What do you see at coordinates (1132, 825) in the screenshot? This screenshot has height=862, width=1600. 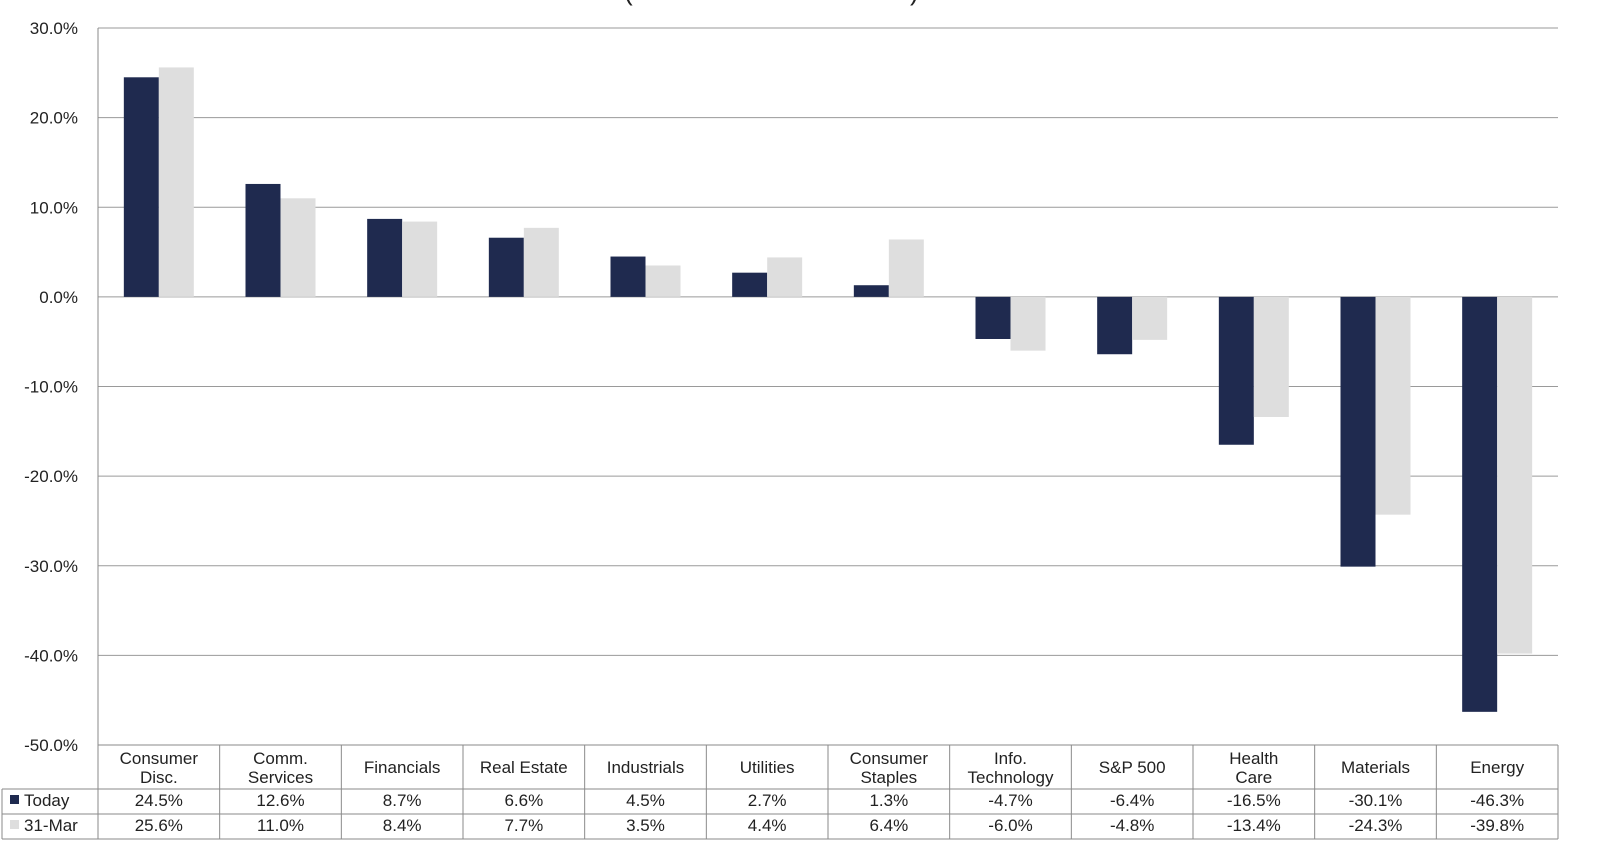 I see `data-label: -4.8%` at bounding box center [1132, 825].